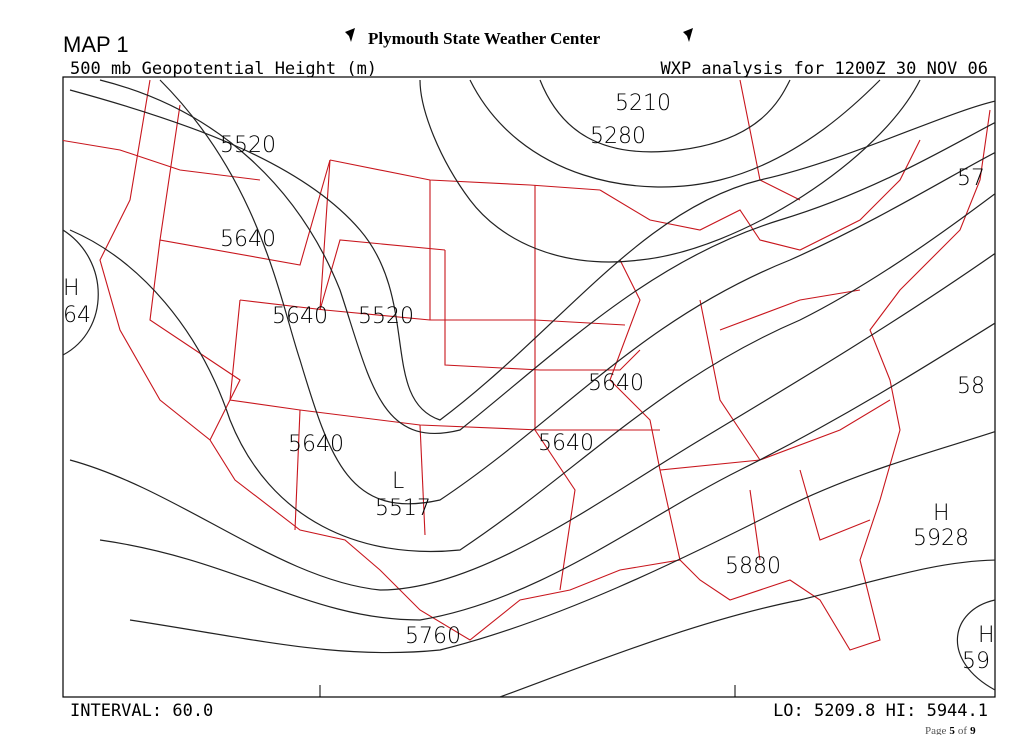 This screenshot has height=735, width=1024. Describe the element at coordinates (971, 178) in the screenshot. I see `contour-label: 57` at that location.